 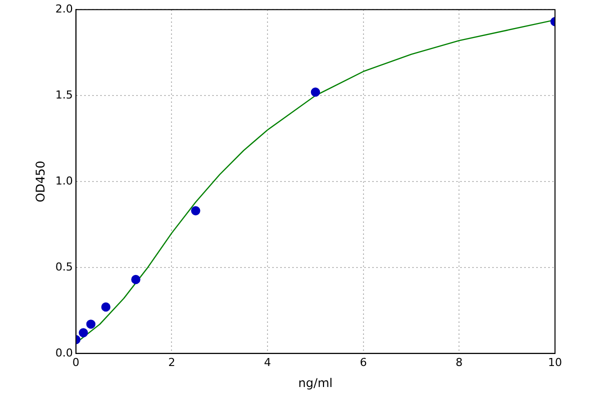 I want to click on y-axis-title: OD450, so click(x=40, y=181).